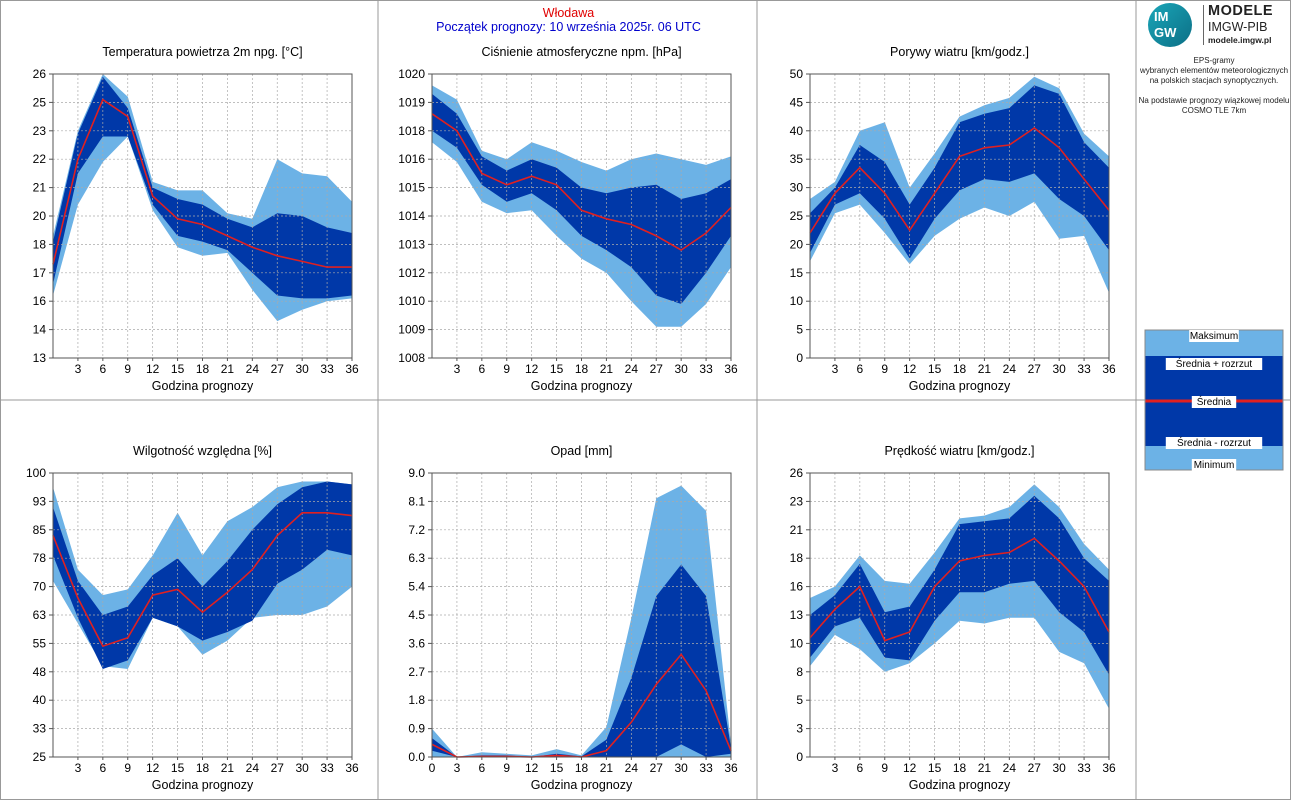 The height and width of the screenshot is (800, 1291). What do you see at coordinates (40, 102) in the screenshot?
I see `y-tick-label: 25` at bounding box center [40, 102].